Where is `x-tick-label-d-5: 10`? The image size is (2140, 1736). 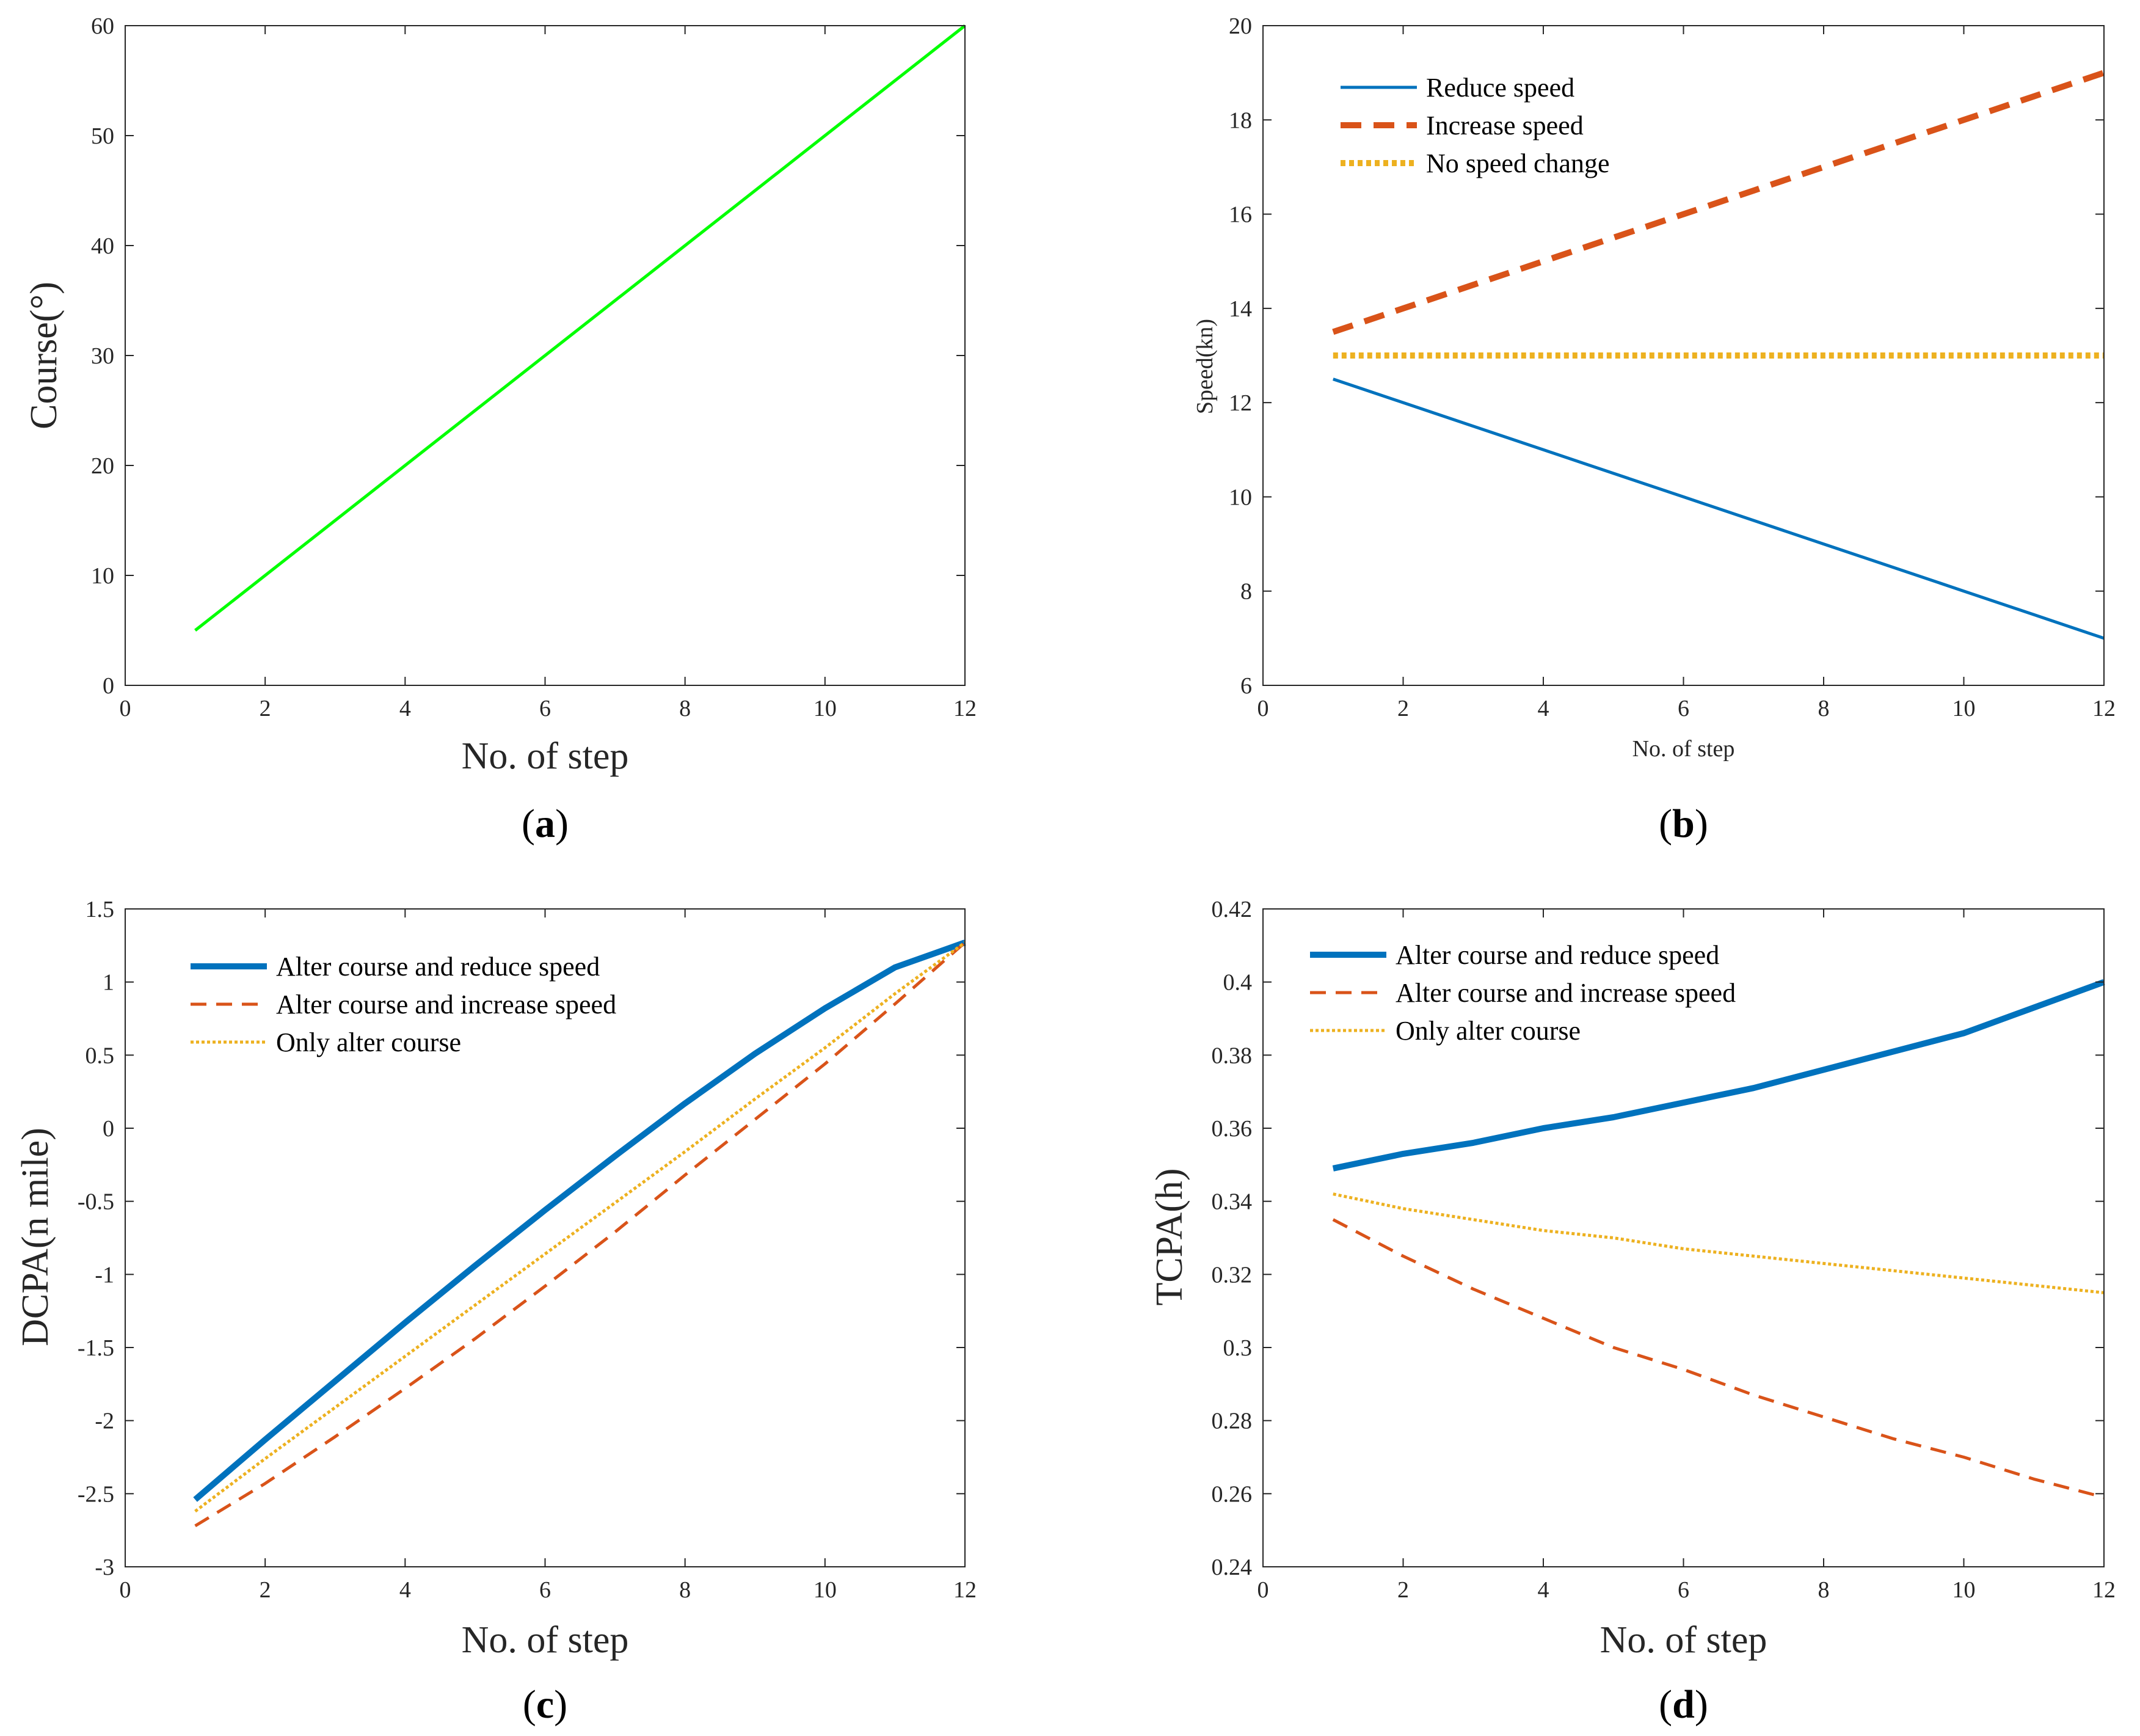 x-tick-label-d-5: 10 is located at coordinates (1965, 1590).